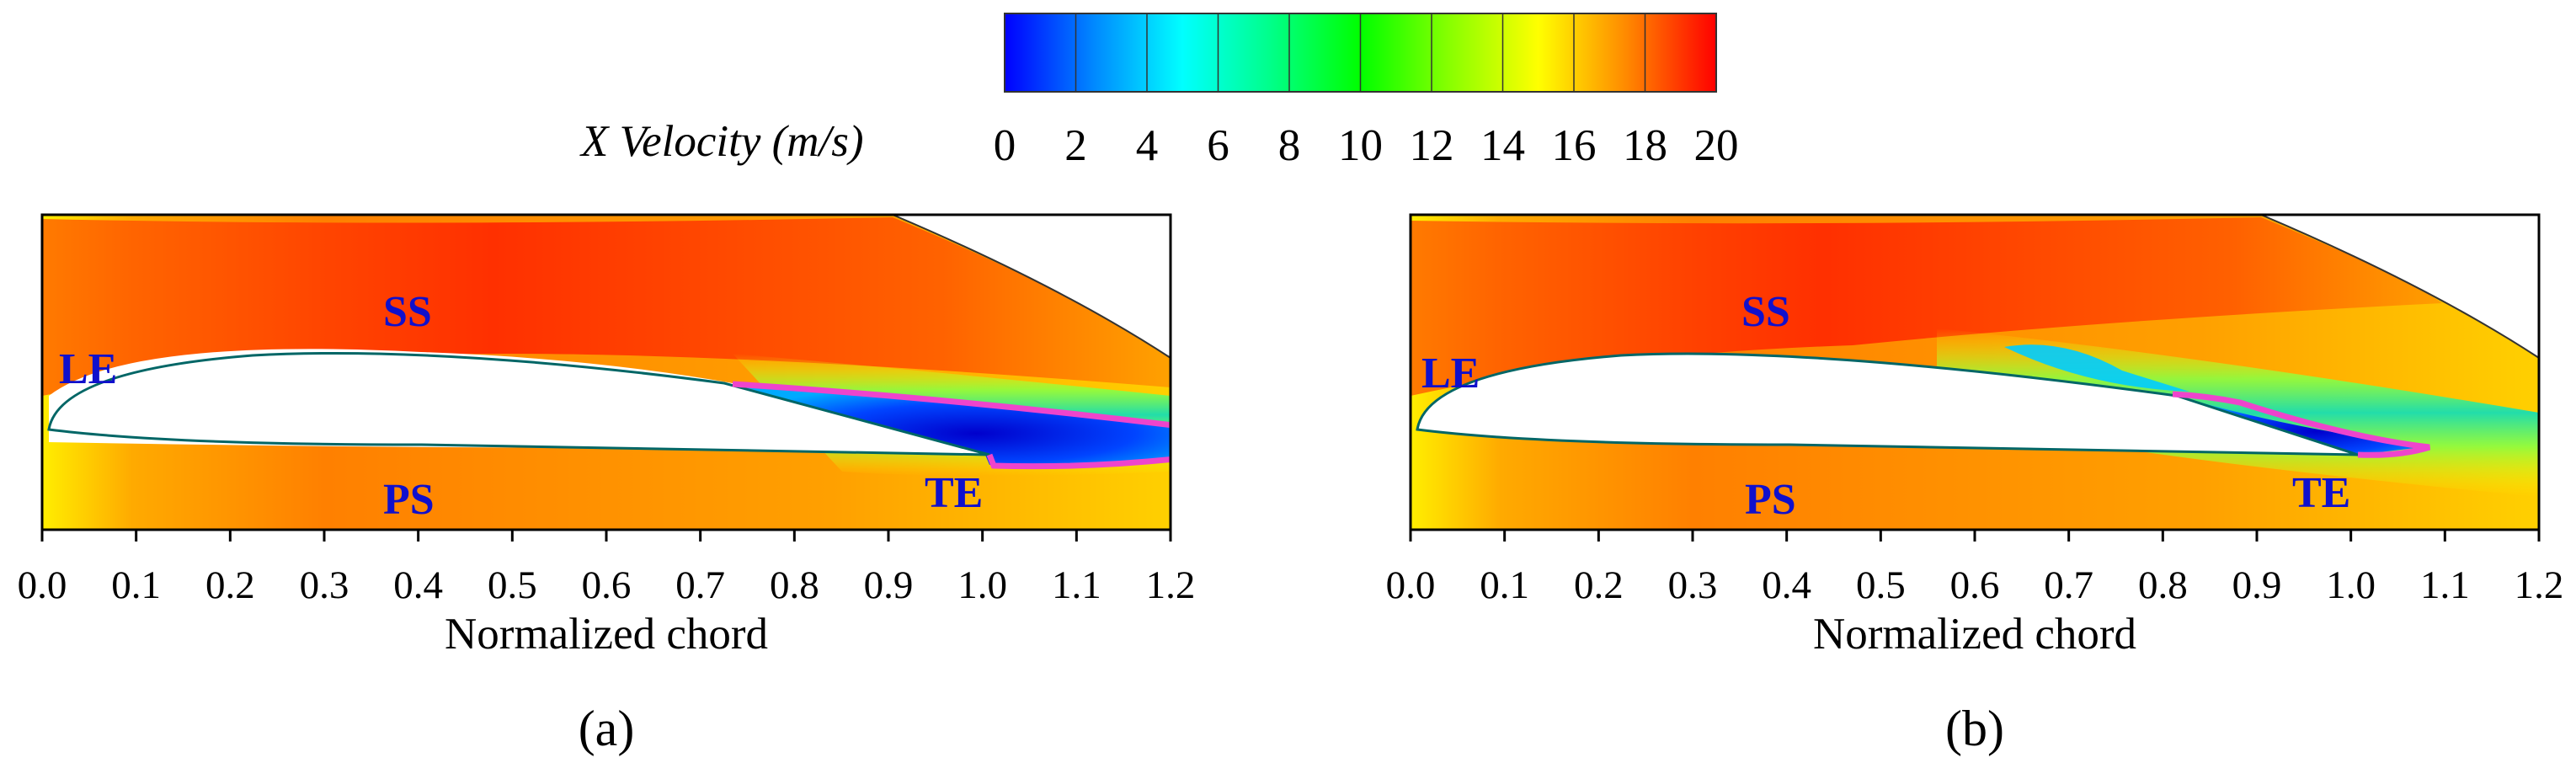 This screenshot has height=779, width=2576. Describe the element at coordinates (1887, 404) in the screenshot. I see `airfoil-b` at that location.